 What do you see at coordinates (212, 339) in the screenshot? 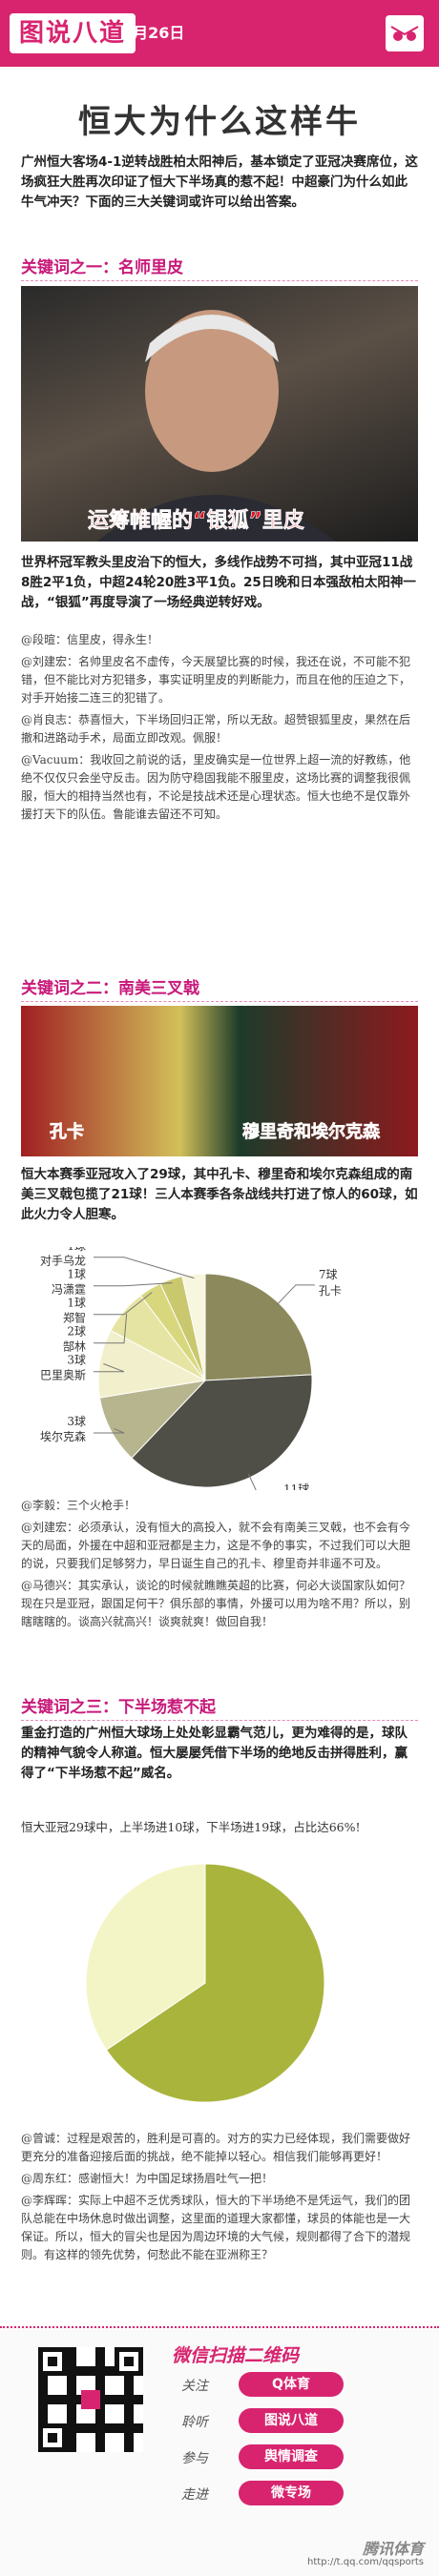
I see `hair-shape` at bounding box center [212, 339].